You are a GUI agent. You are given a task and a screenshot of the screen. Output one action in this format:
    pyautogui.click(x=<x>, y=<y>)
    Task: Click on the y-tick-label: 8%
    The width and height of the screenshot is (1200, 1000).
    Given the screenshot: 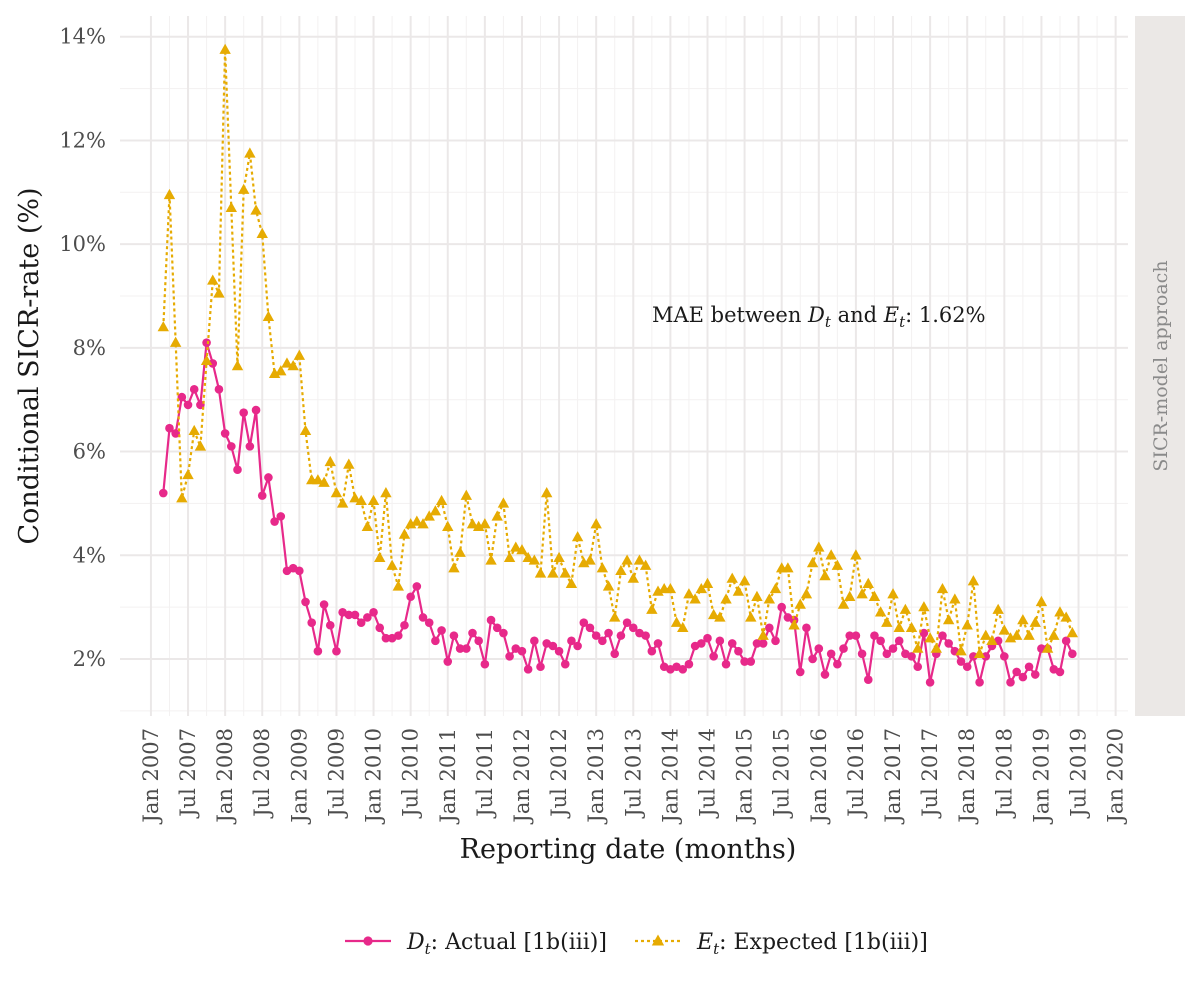 What is the action you would take?
    pyautogui.click(x=89, y=348)
    